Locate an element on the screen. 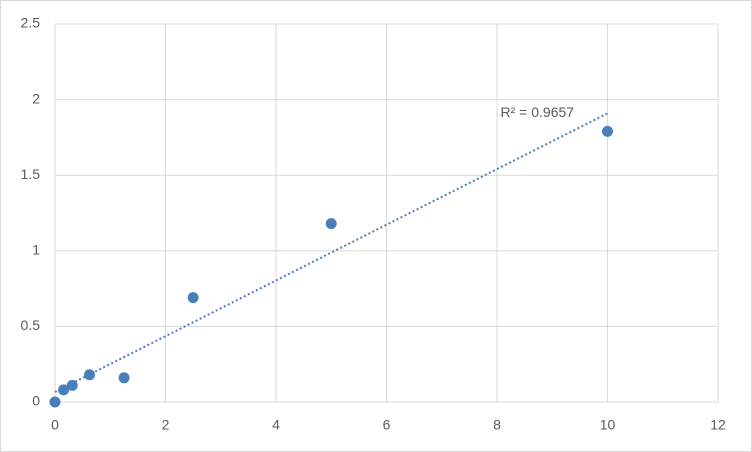  x-tick-label: 4 is located at coordinates (276, 425).